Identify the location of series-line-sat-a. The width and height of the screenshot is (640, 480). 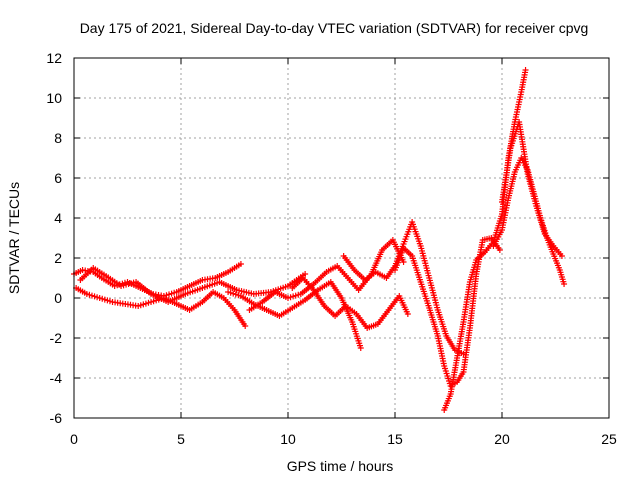
(157, 280).